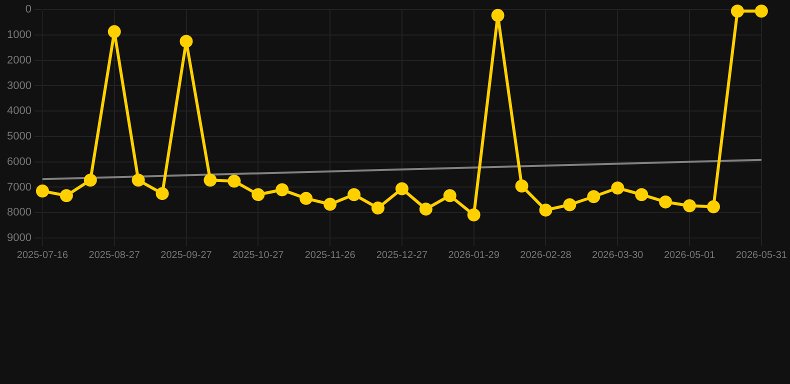 The image size is (790, 384). Describe the element at coordinates (19, 136) in the screenshot. I see `y-tick-label: 5000` at that location.